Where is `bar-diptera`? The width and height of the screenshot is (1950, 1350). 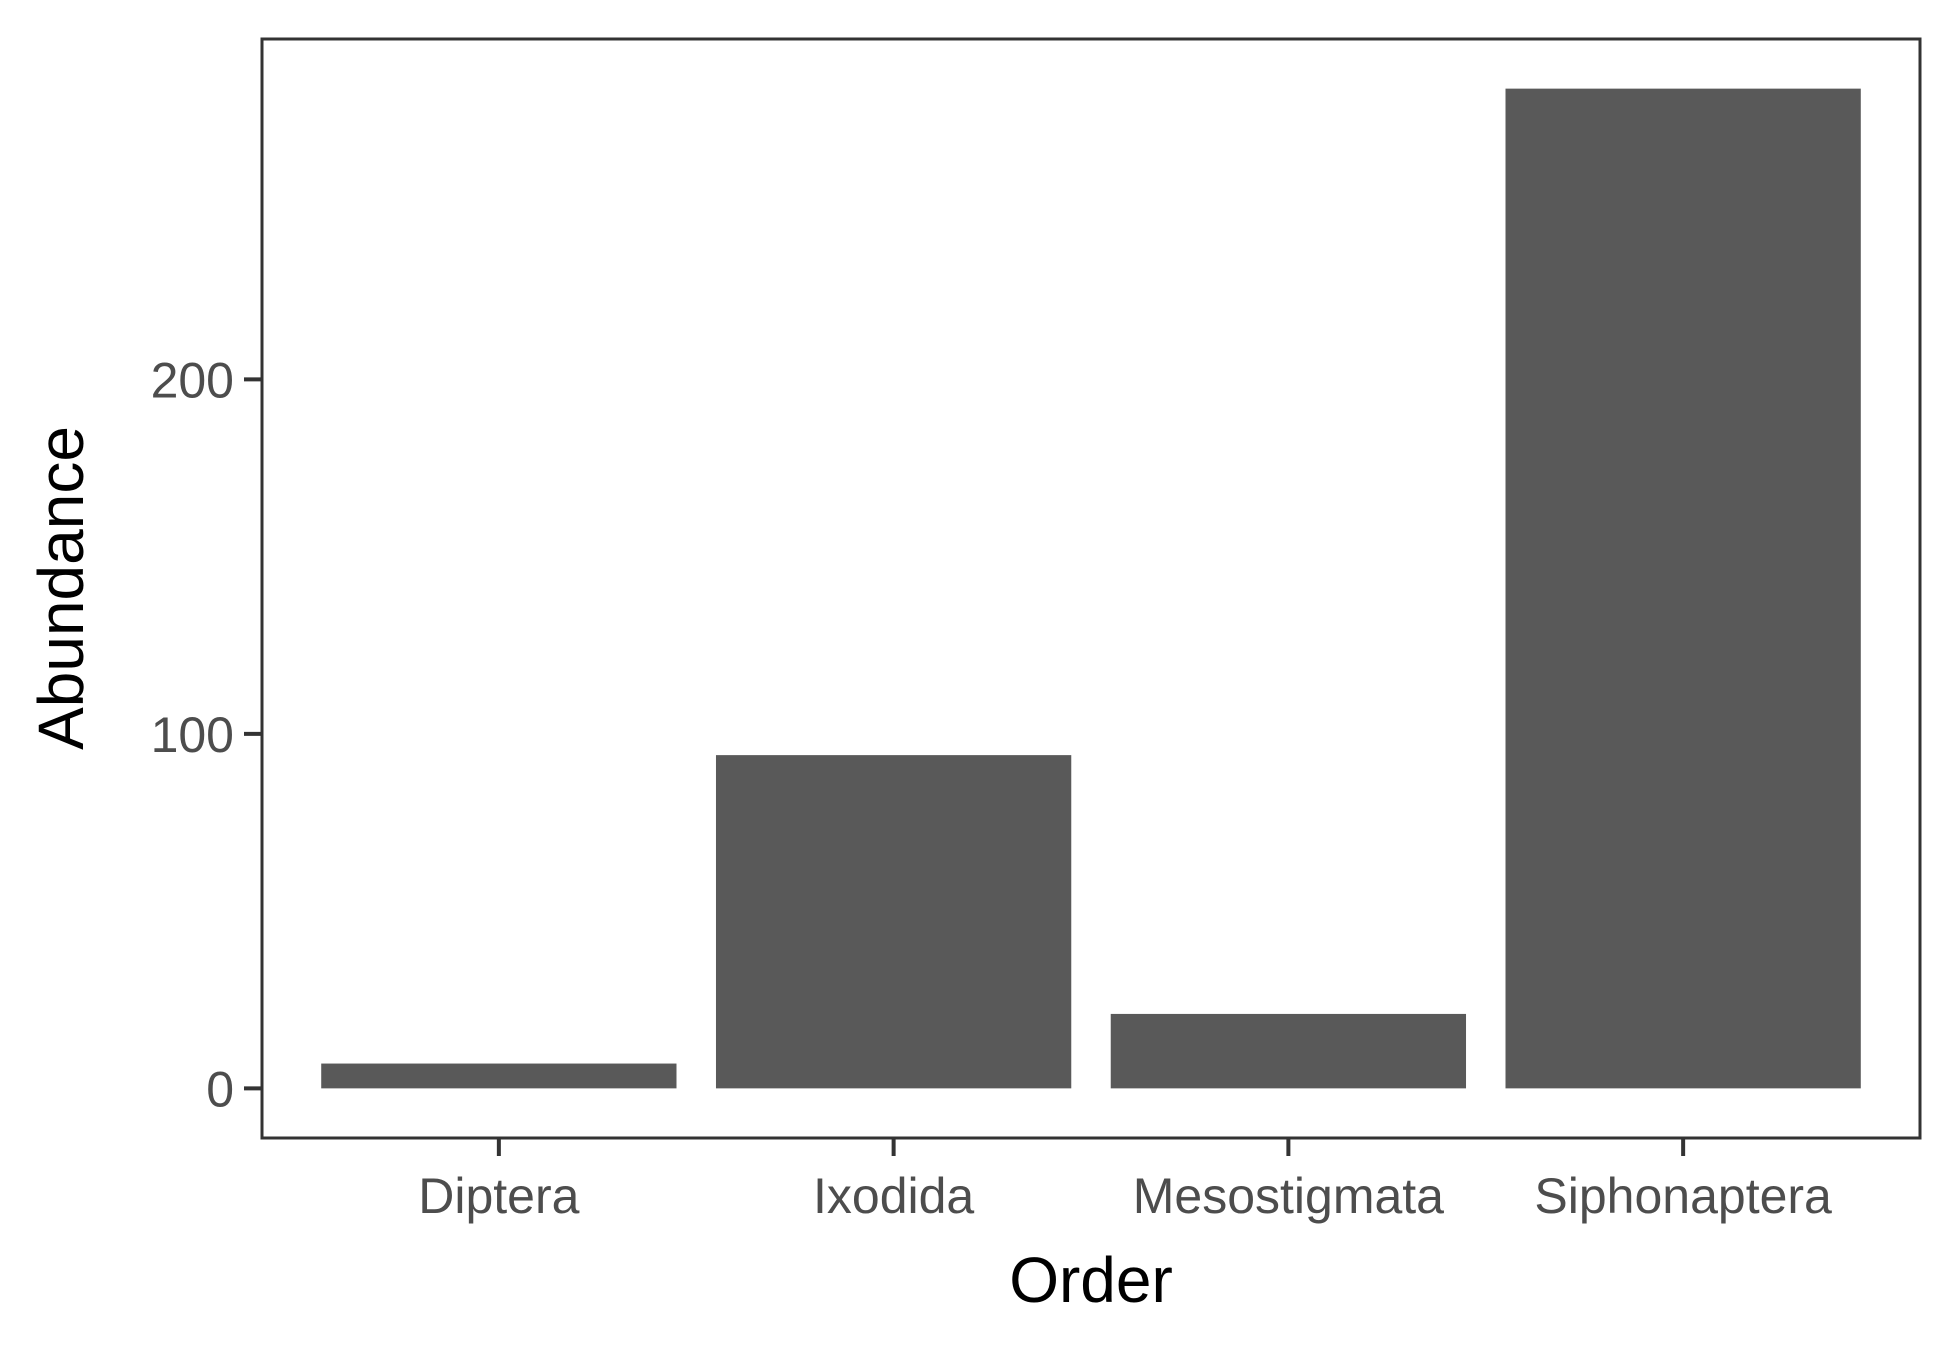 bar-diptera is located at coordinates (499, 1076).